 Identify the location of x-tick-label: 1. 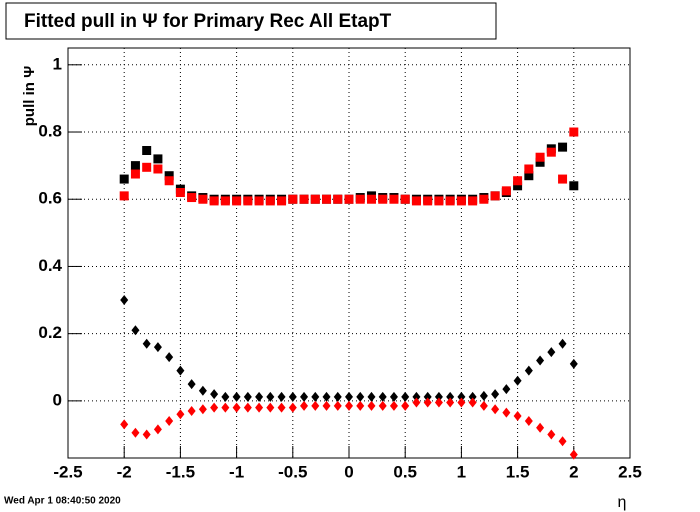
(461, 471).